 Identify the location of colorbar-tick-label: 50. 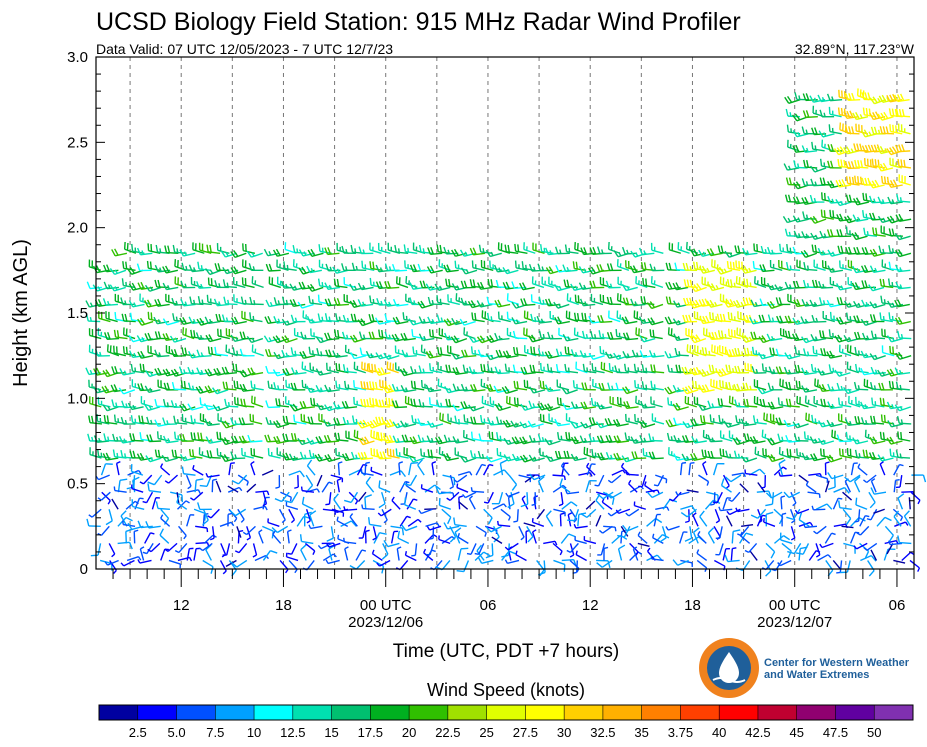
(874, 732).